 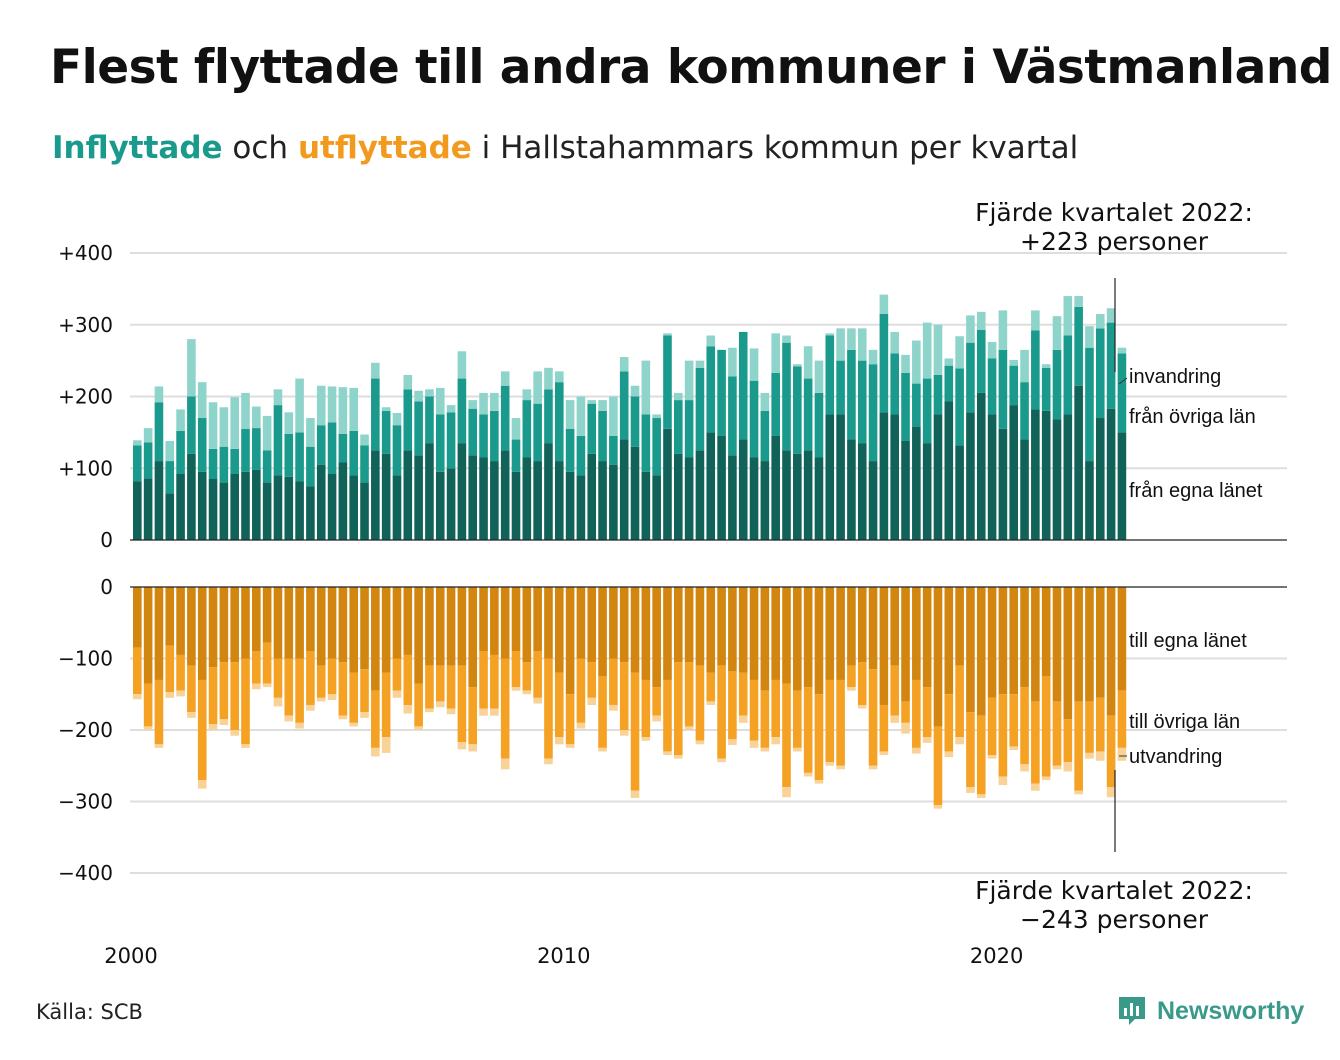 I want to click on y-tick-label-top: +200, so click(x=85, y=397).